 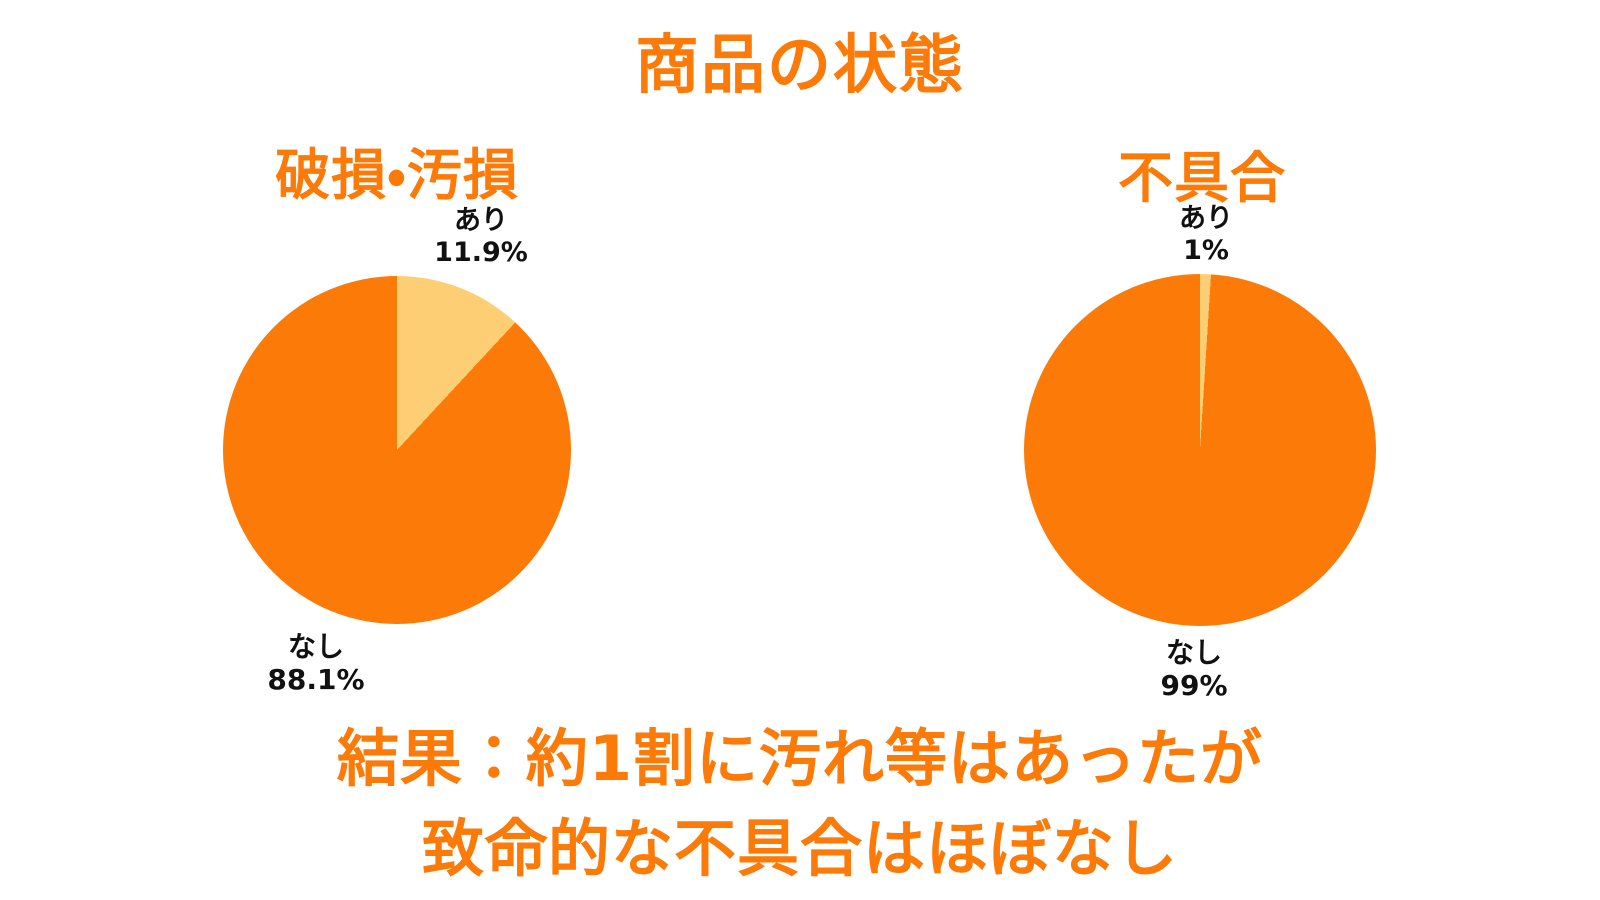 I want to click on damage-pie-chart, so click(x=397, y=450).